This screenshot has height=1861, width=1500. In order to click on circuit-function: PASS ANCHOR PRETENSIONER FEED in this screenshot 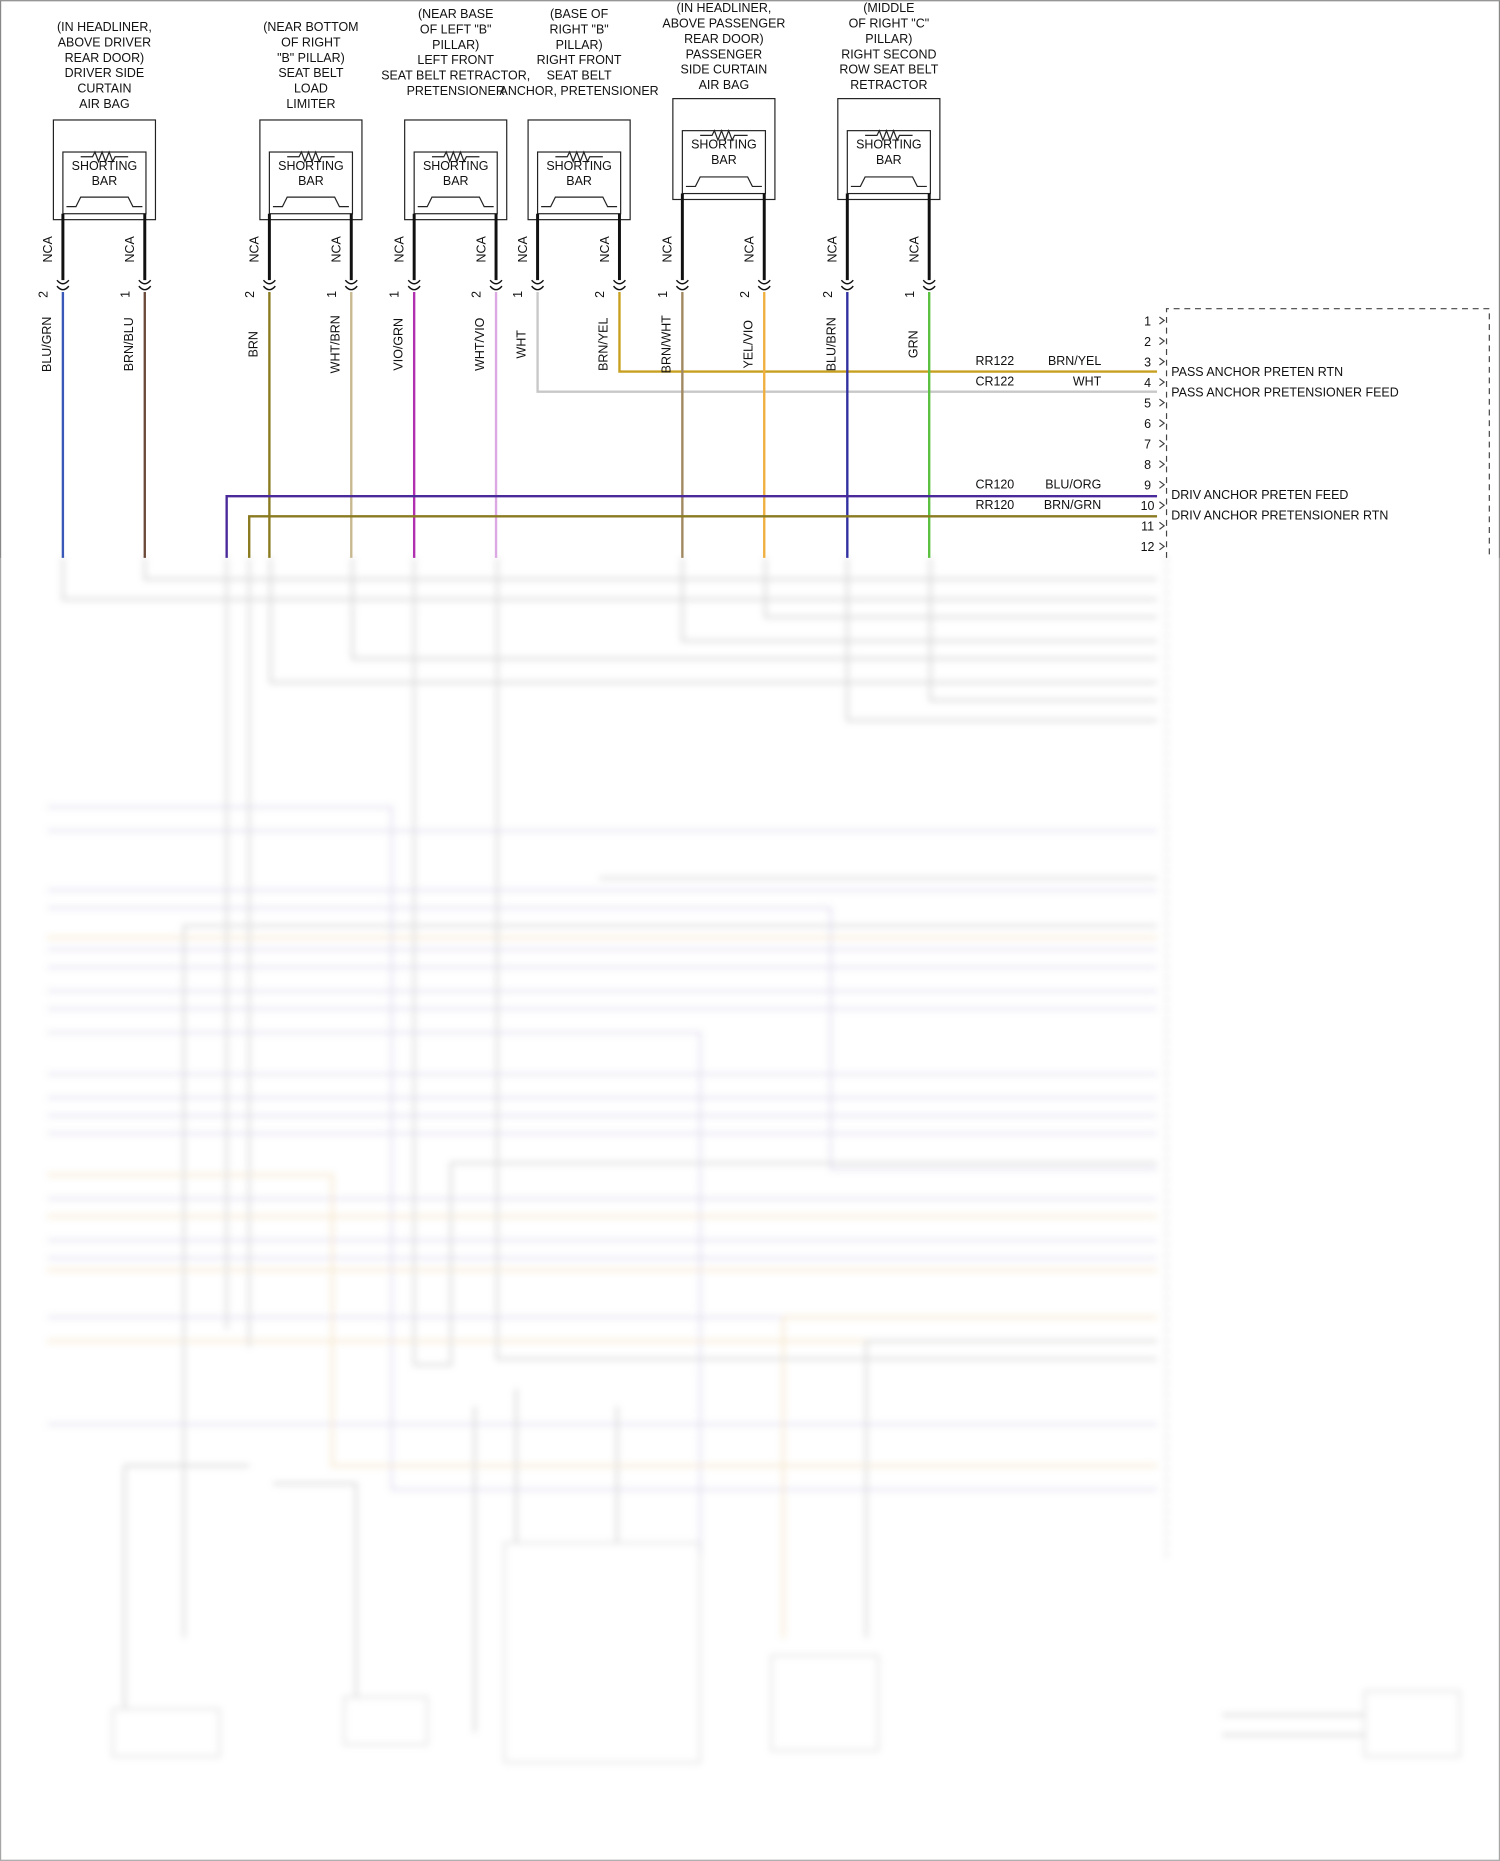, I will do `click(1284, 392)`.